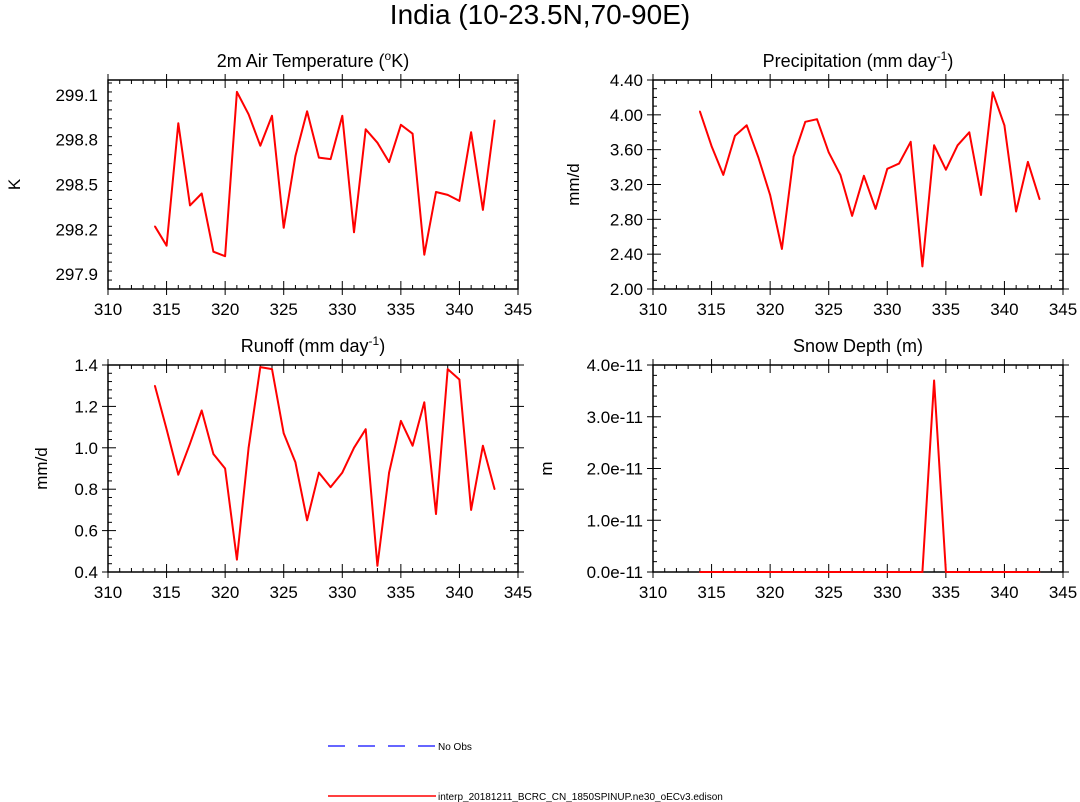  What do you see at coordinates (626, 185) in the screenshot?
I see `y-tick-label: 3.20` at bounding box center [626, 185].